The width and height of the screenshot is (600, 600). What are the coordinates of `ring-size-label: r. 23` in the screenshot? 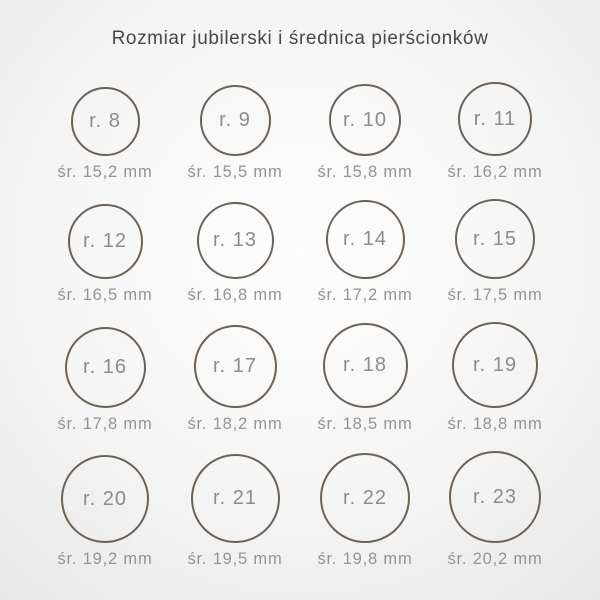 It's located at (495, 496).